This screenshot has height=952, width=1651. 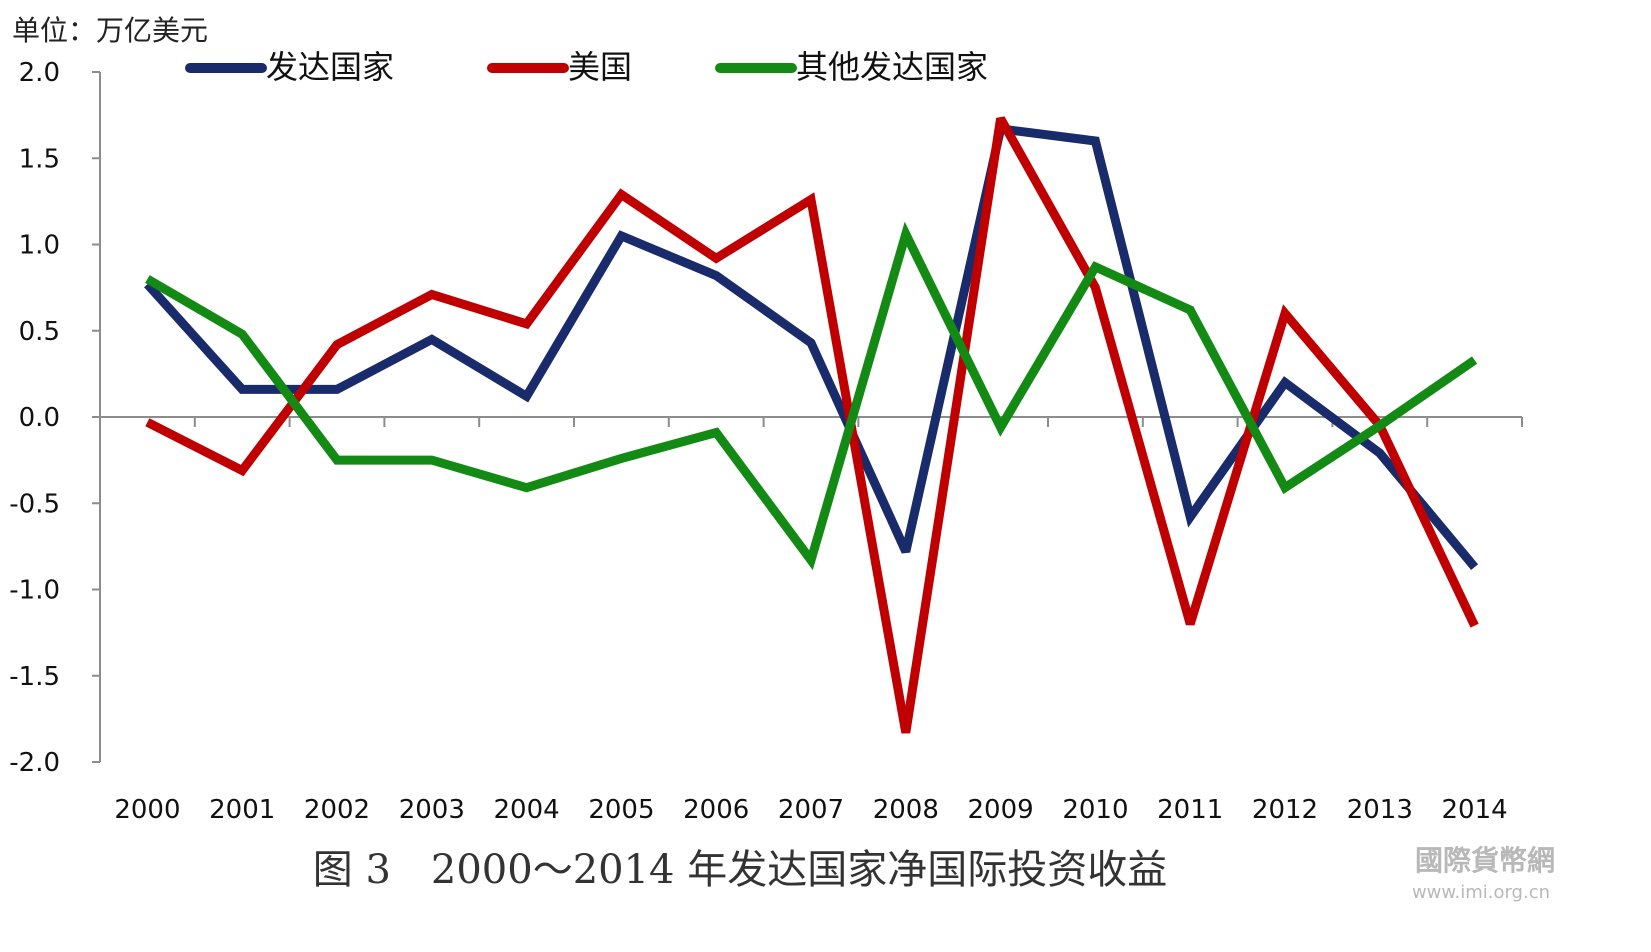 What do you see at coordinates (892, 67) in the screenshot?
I see `legend-label-3: 其他发达国家` at bounding box center [892, 67].